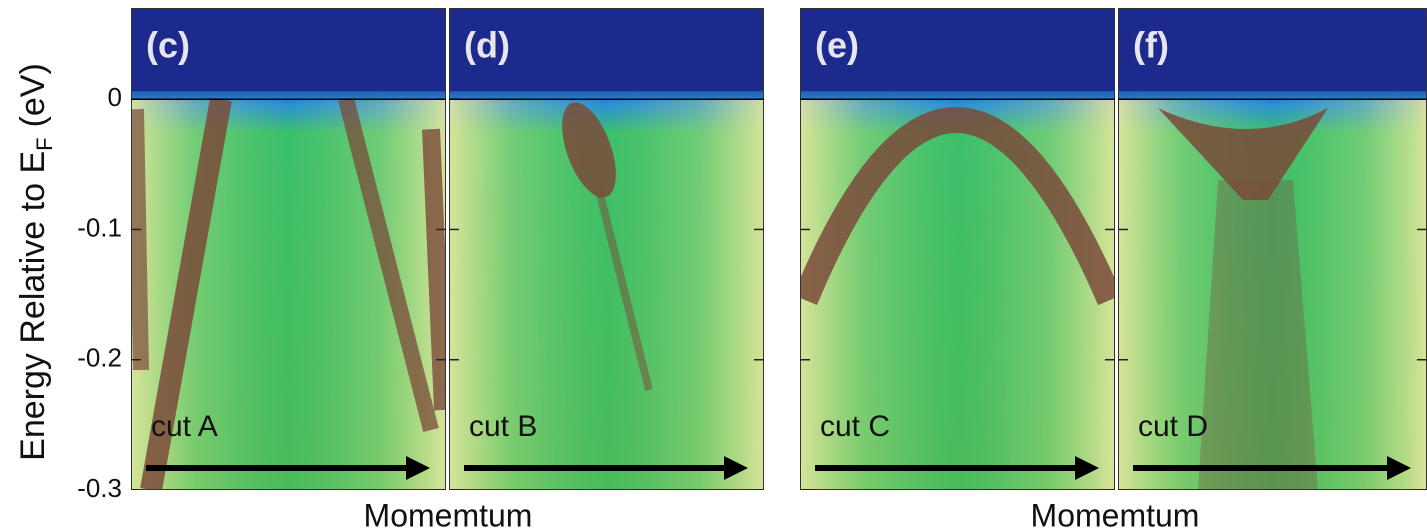  What do you see at coordinates (1151, 45) in the screenshot?
I see `panel-label: (f)` at bounding box center [1151, 45].